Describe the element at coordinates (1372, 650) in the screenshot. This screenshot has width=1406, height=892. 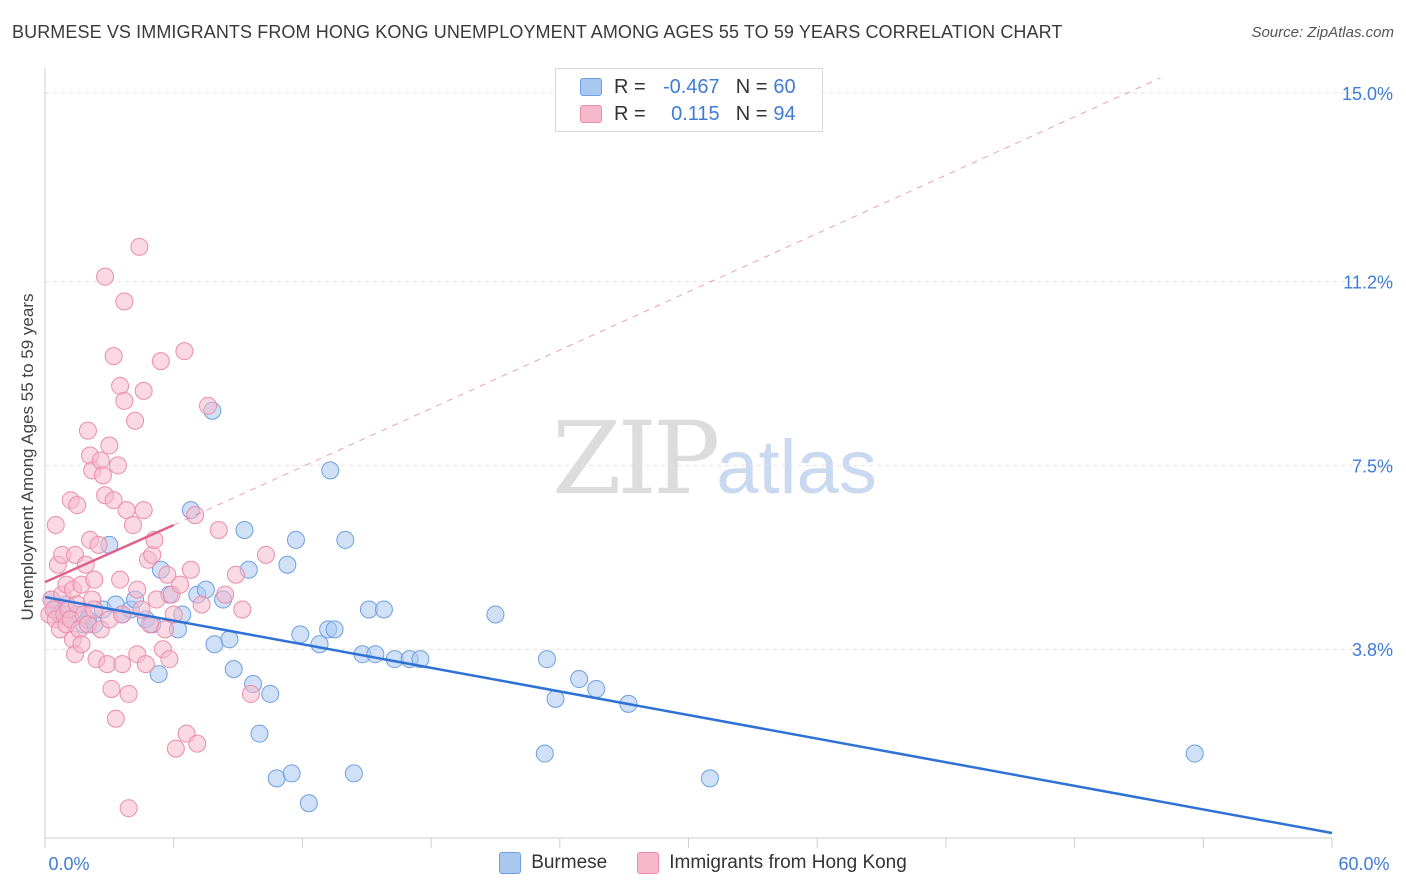
I see `y-tick-label: 3.8%` at that location.